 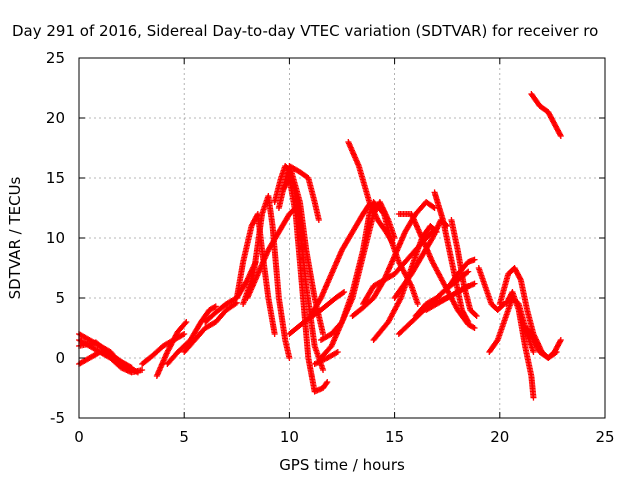 I want to click on y-axis-label: SDTVAR / TECUs, so click(x=15, y=237).